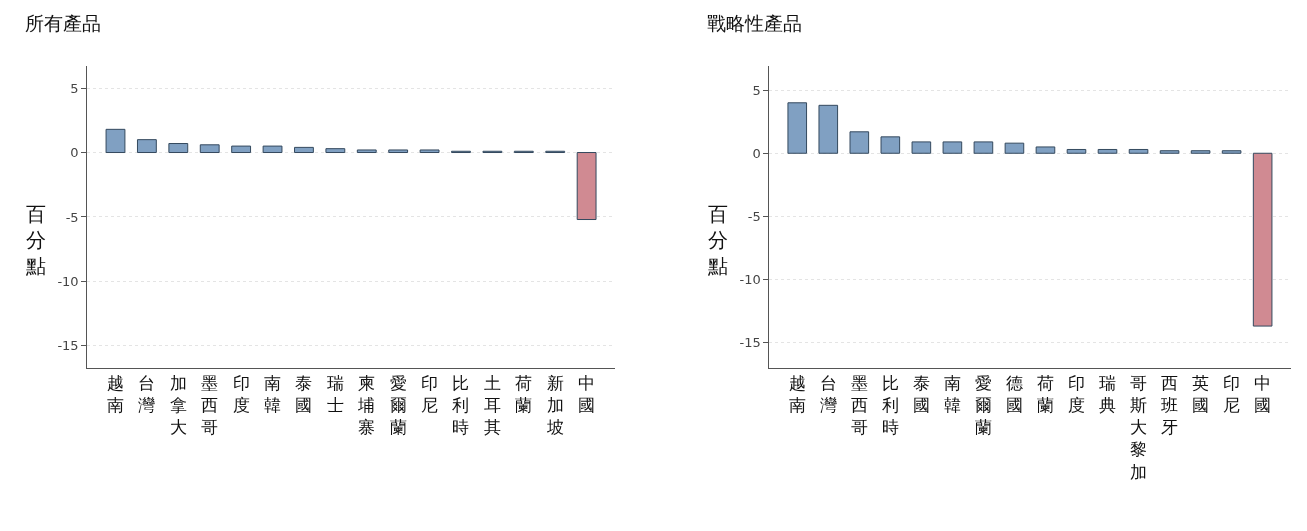  What do you see at coordinates (1170, 405) in the screenshot?
I see `x-tick-label: 西班牙` at bounding box center [1170, 405].